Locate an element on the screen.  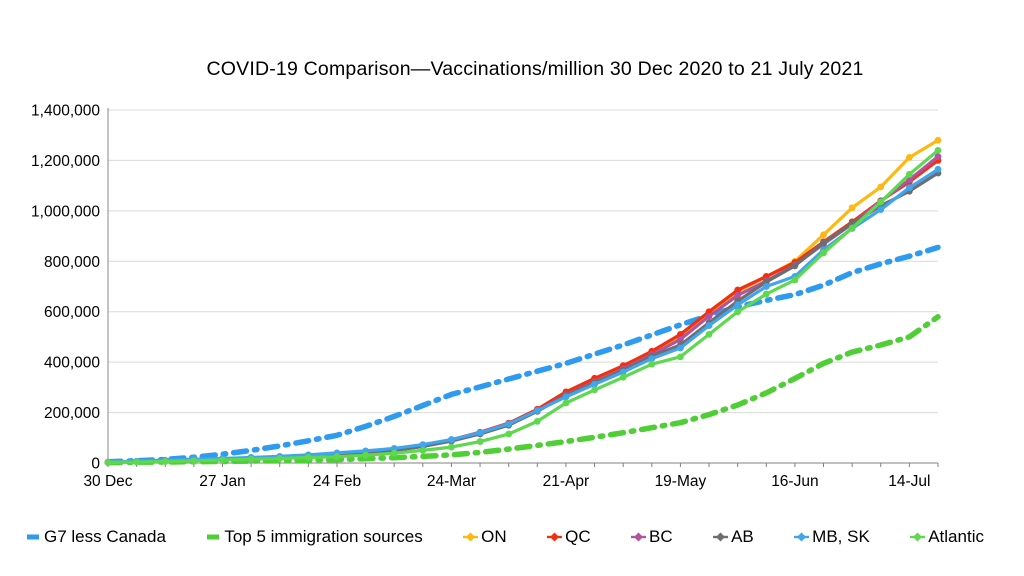
legend-swatch-on-icon is located at coordinates (471, 537).